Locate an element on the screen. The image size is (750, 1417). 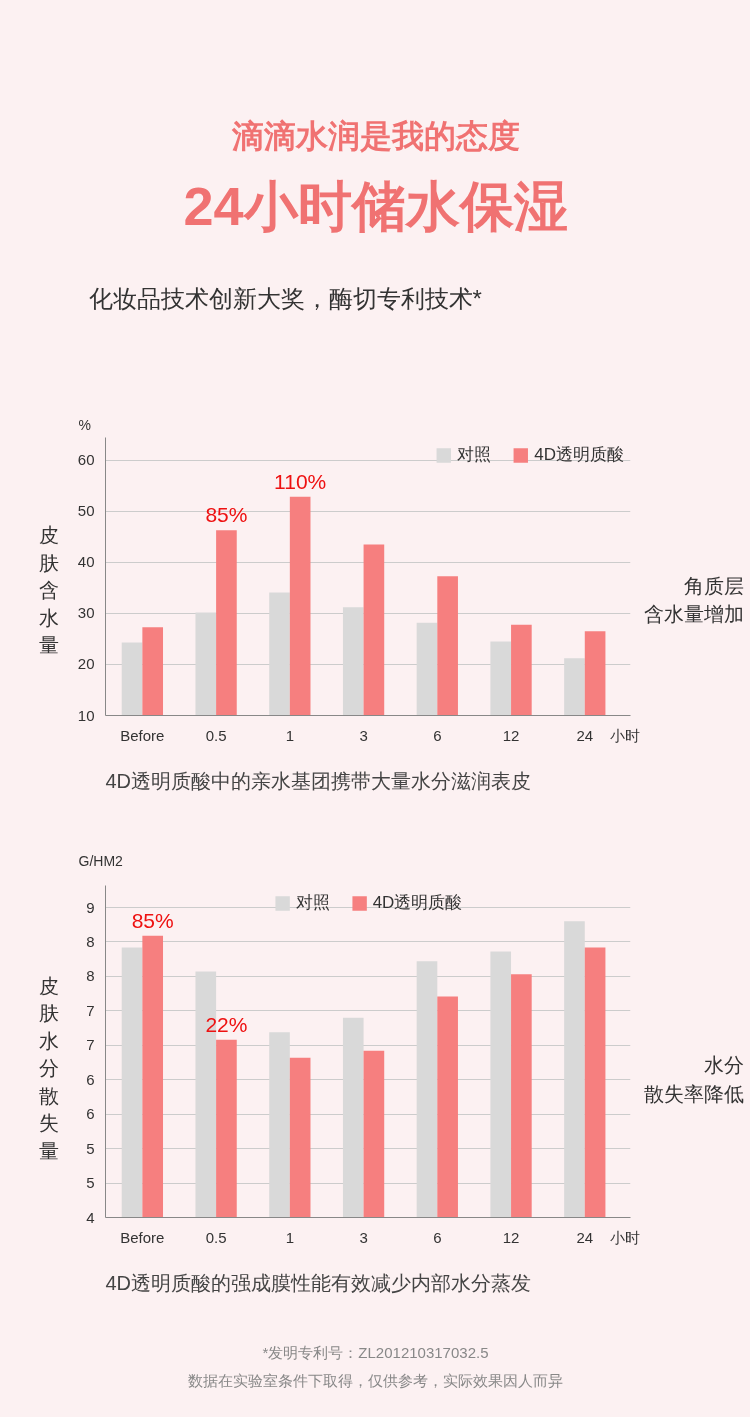
annotation: 110% is located at coordinates (300, 481).